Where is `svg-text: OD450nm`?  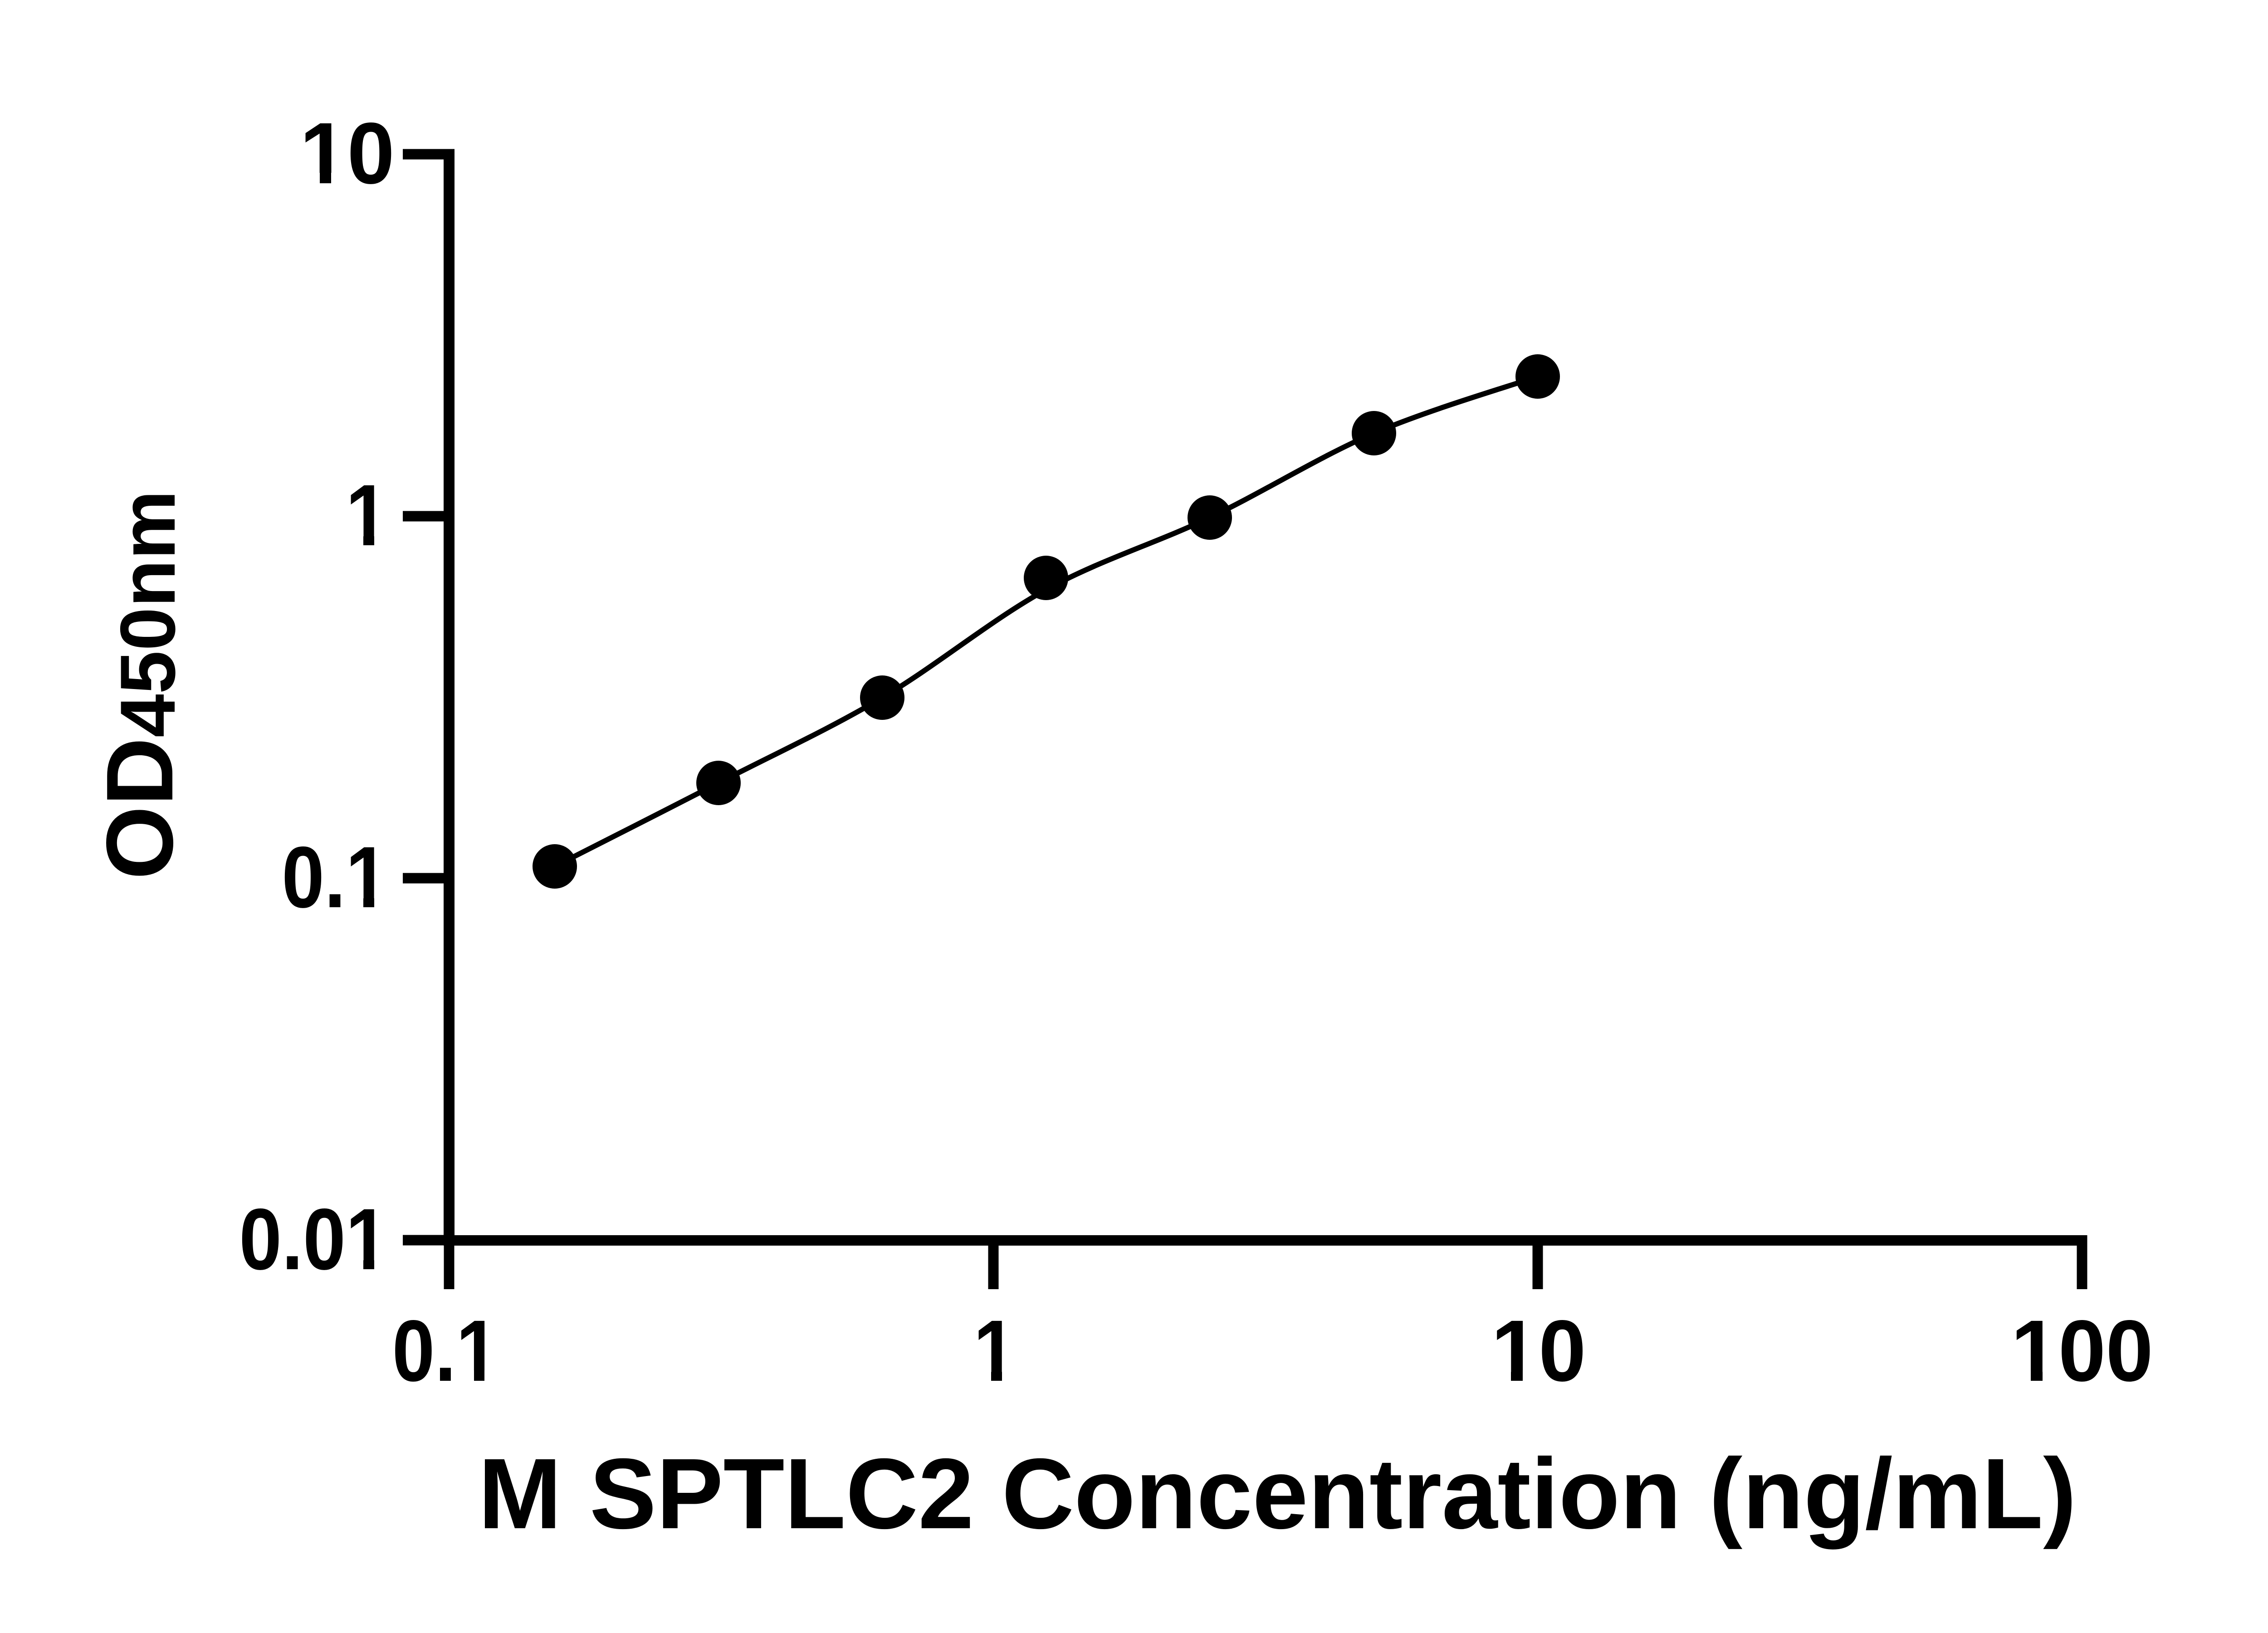 svg-text: OD450nm is located at coordinates (140, 685).